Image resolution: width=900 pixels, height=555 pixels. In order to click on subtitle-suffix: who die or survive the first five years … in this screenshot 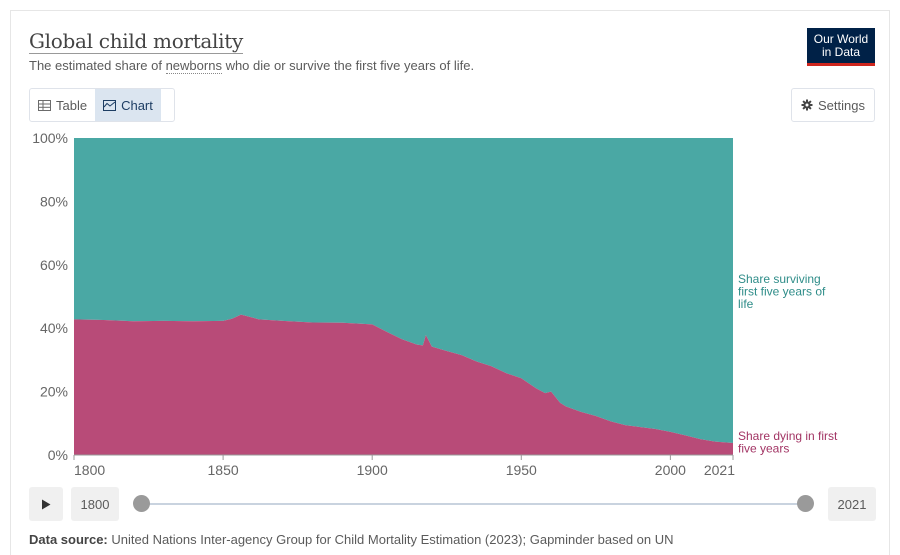, I will do `click(348, 65)`.